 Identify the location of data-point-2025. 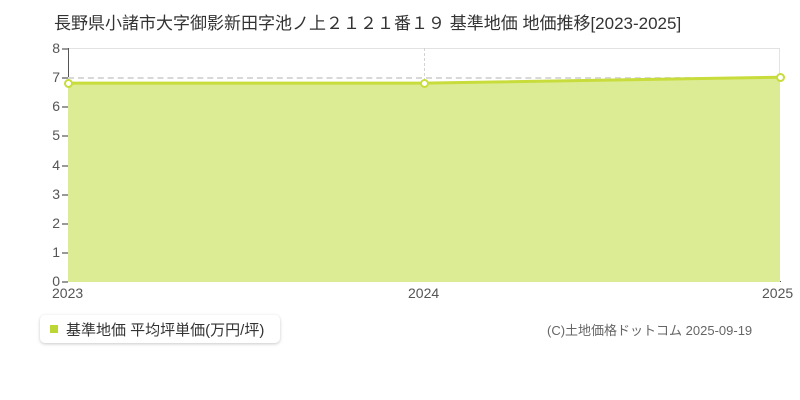
(780, 77).